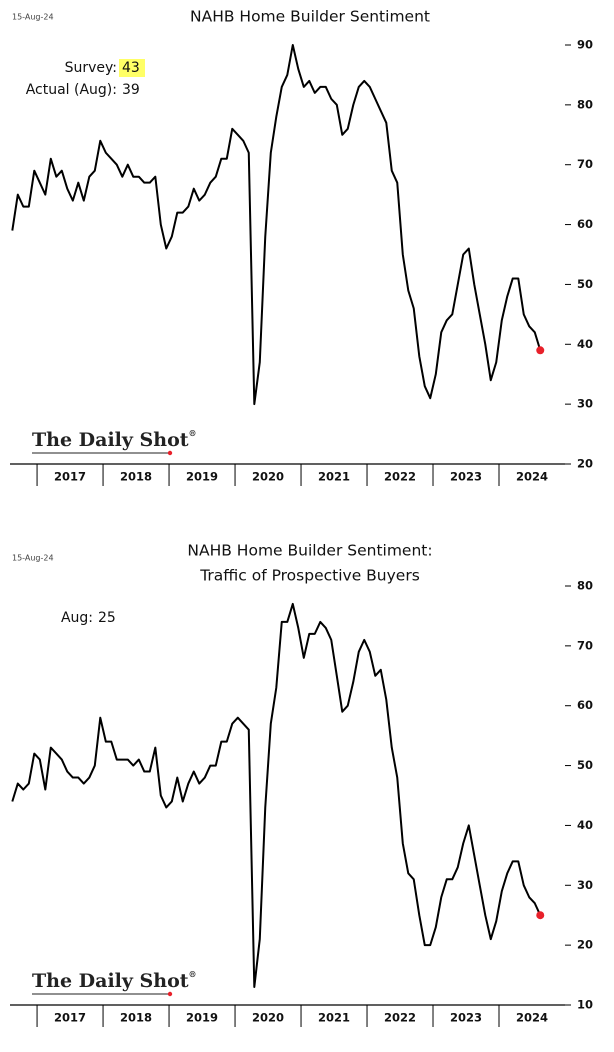  Describe the element at coordinates (71, 90) in the screenshot. I see `annotation-label: Actual (Aug):` at that location.